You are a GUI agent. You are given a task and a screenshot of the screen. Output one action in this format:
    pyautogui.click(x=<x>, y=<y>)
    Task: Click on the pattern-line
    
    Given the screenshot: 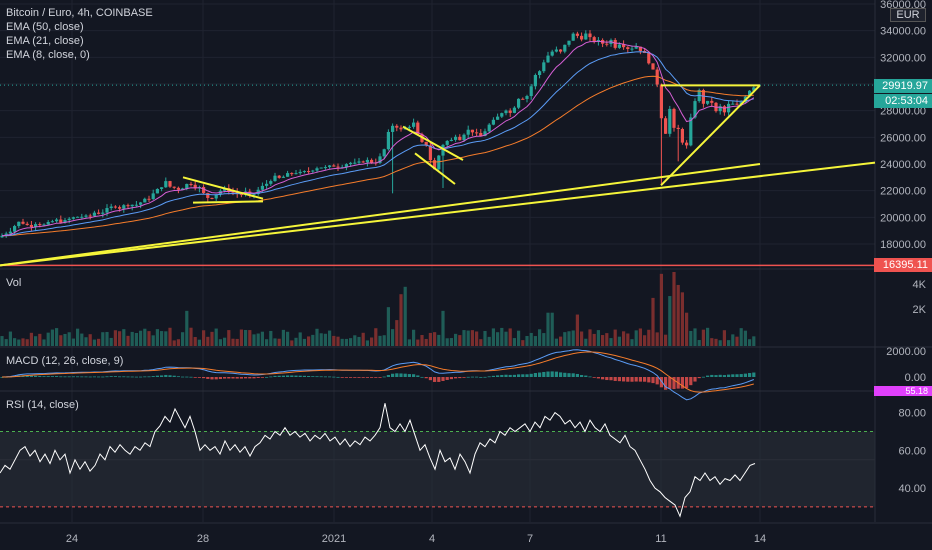 What is the action you would take?
    pyautogui.click(x=433, y=143)
    